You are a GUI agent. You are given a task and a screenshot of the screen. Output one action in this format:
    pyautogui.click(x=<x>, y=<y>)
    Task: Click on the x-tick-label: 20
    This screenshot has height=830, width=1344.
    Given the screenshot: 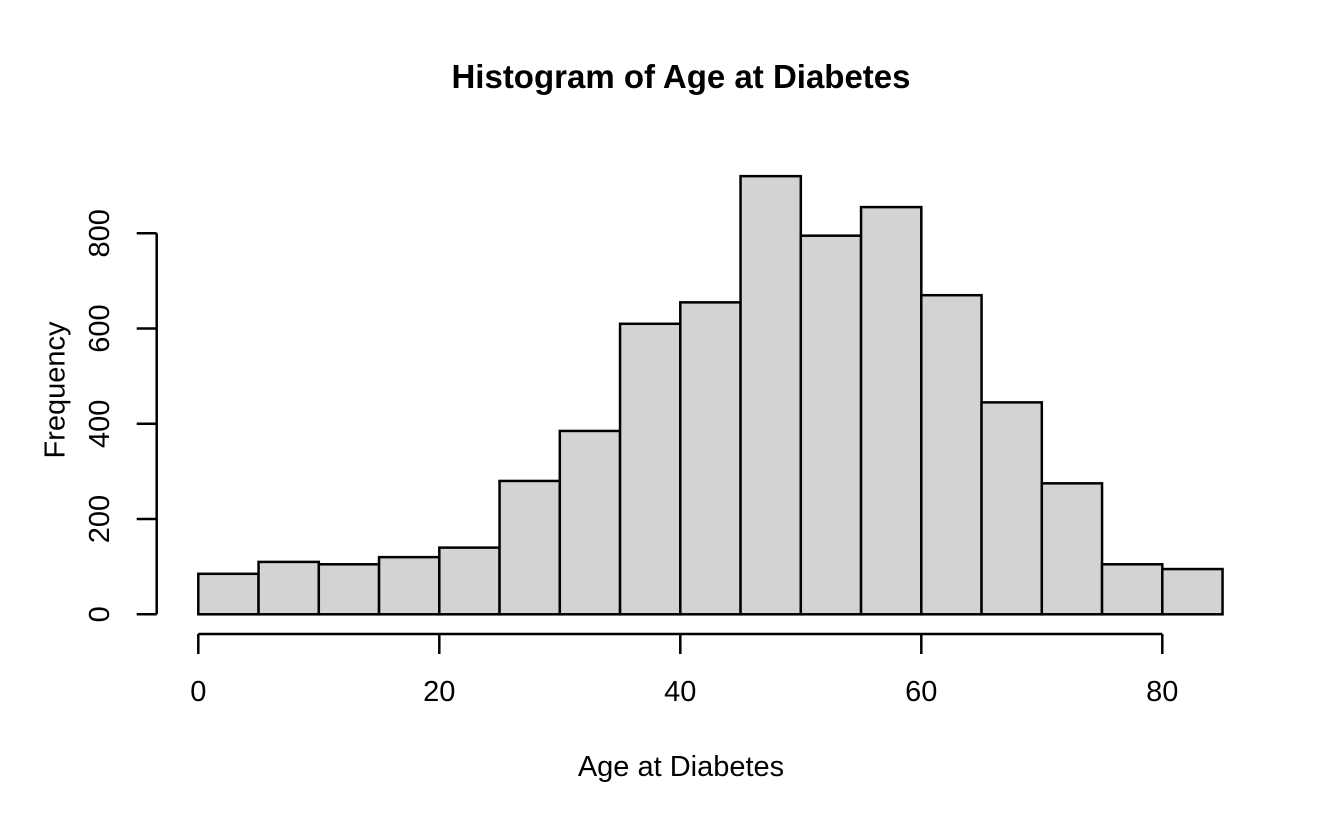 What is the action you would take?
    pyautogui.click(x=439, y=692)
    